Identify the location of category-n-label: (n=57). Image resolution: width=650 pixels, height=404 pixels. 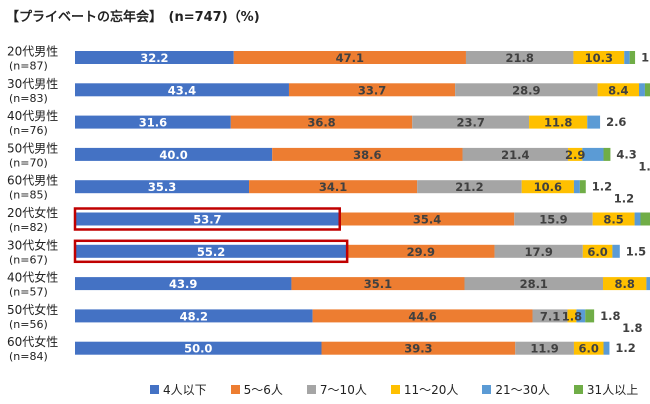
(28, 292).